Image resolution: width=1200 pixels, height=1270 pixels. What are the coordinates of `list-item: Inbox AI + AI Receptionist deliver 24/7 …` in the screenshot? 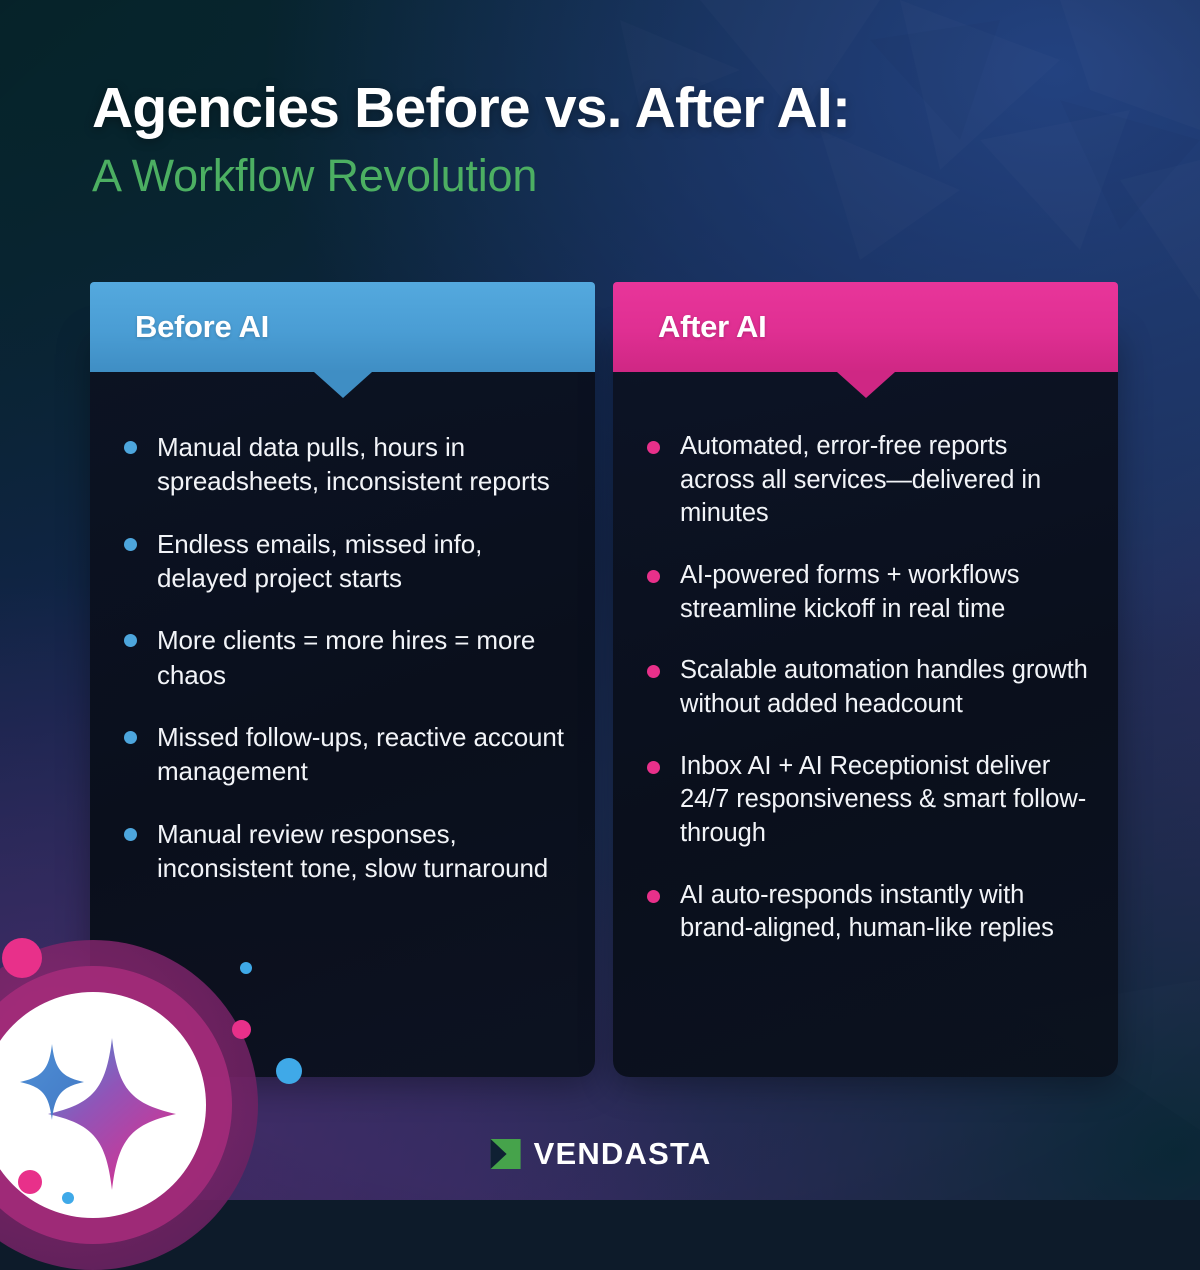 It's located at (867, 800).